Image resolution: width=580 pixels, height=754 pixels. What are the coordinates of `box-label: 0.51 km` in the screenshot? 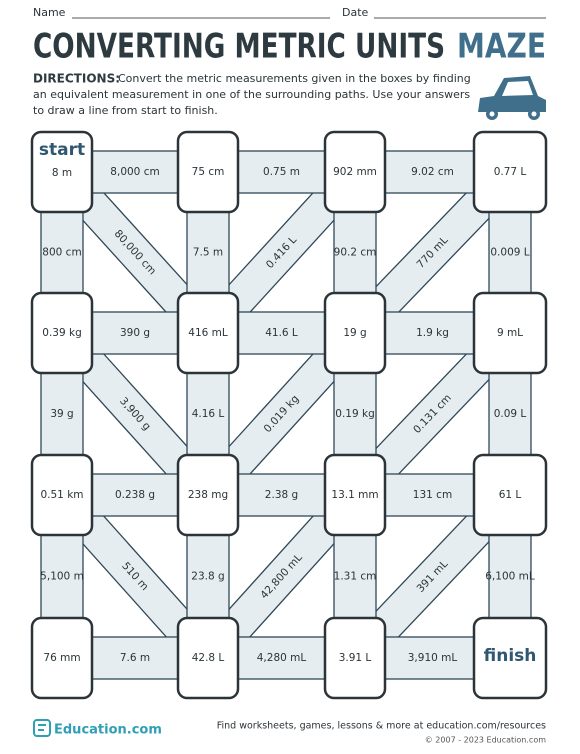 It's located at (61, 495).